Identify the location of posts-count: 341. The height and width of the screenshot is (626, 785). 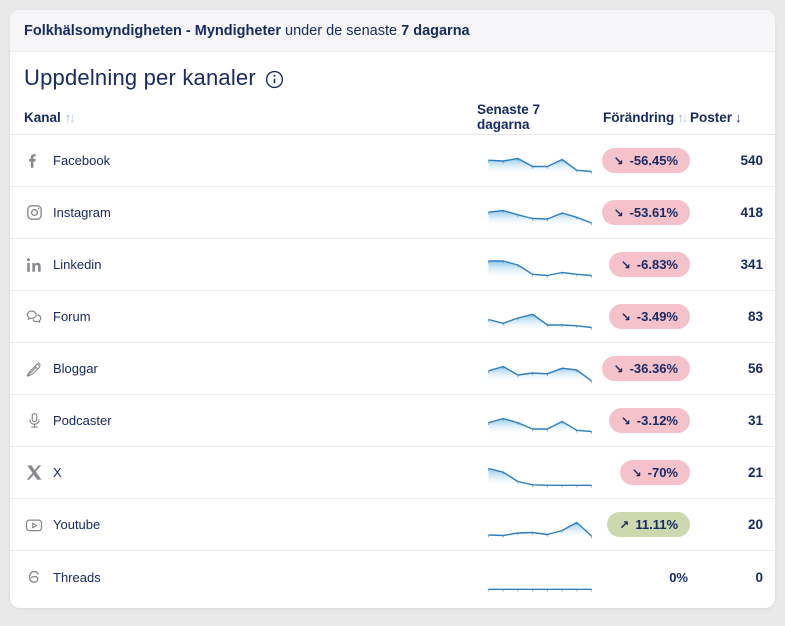
(751, 264).